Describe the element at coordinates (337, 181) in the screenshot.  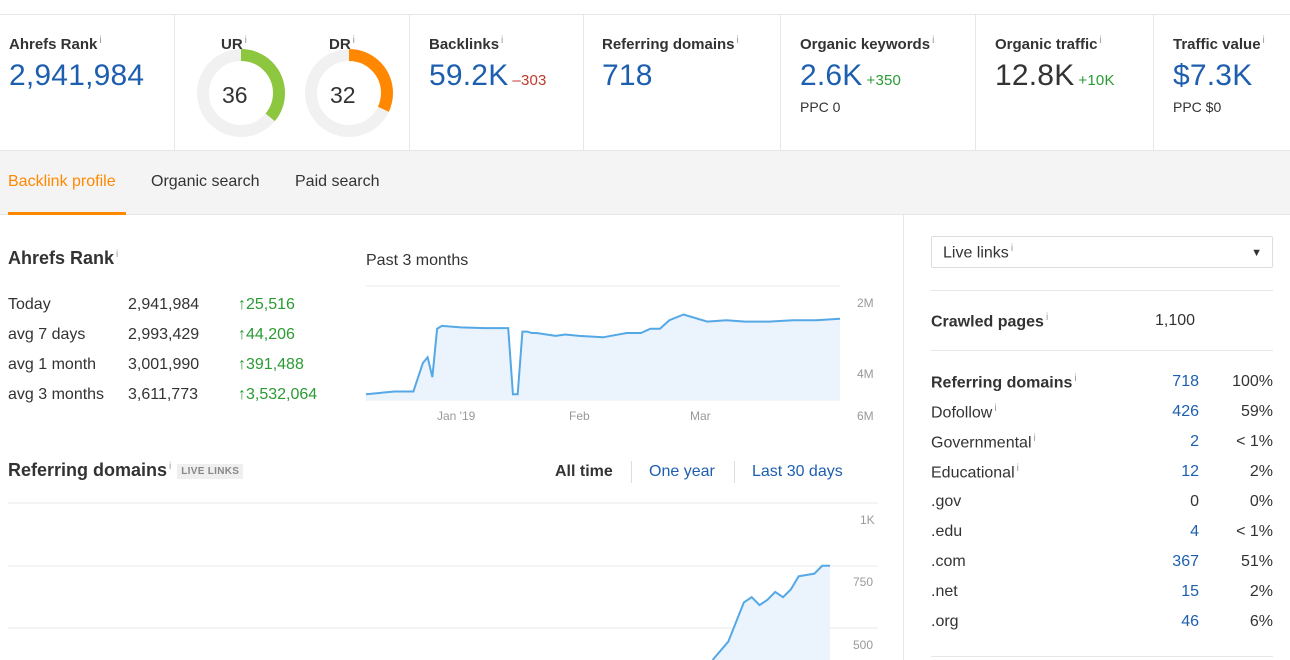
I see `tab-paid-search: Paid search` at that location.